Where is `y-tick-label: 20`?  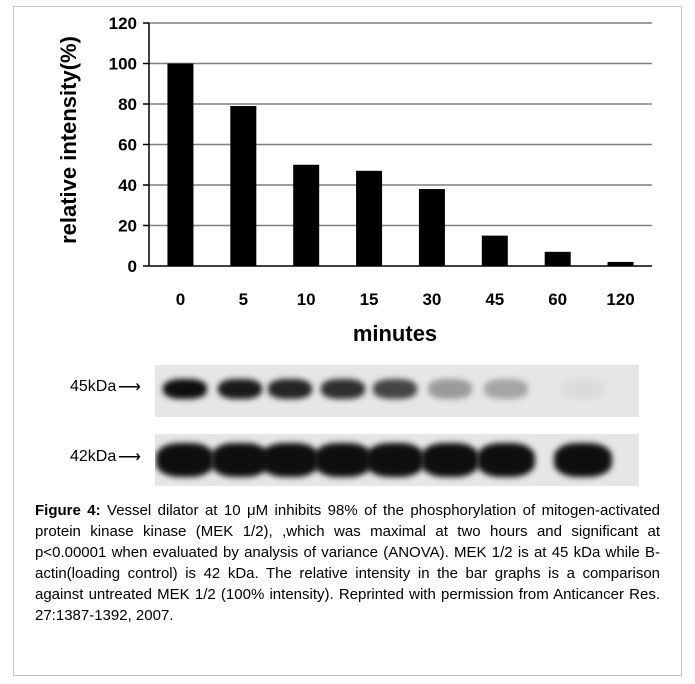 y-tick-label: 20 is located at coordinates (127, 226).